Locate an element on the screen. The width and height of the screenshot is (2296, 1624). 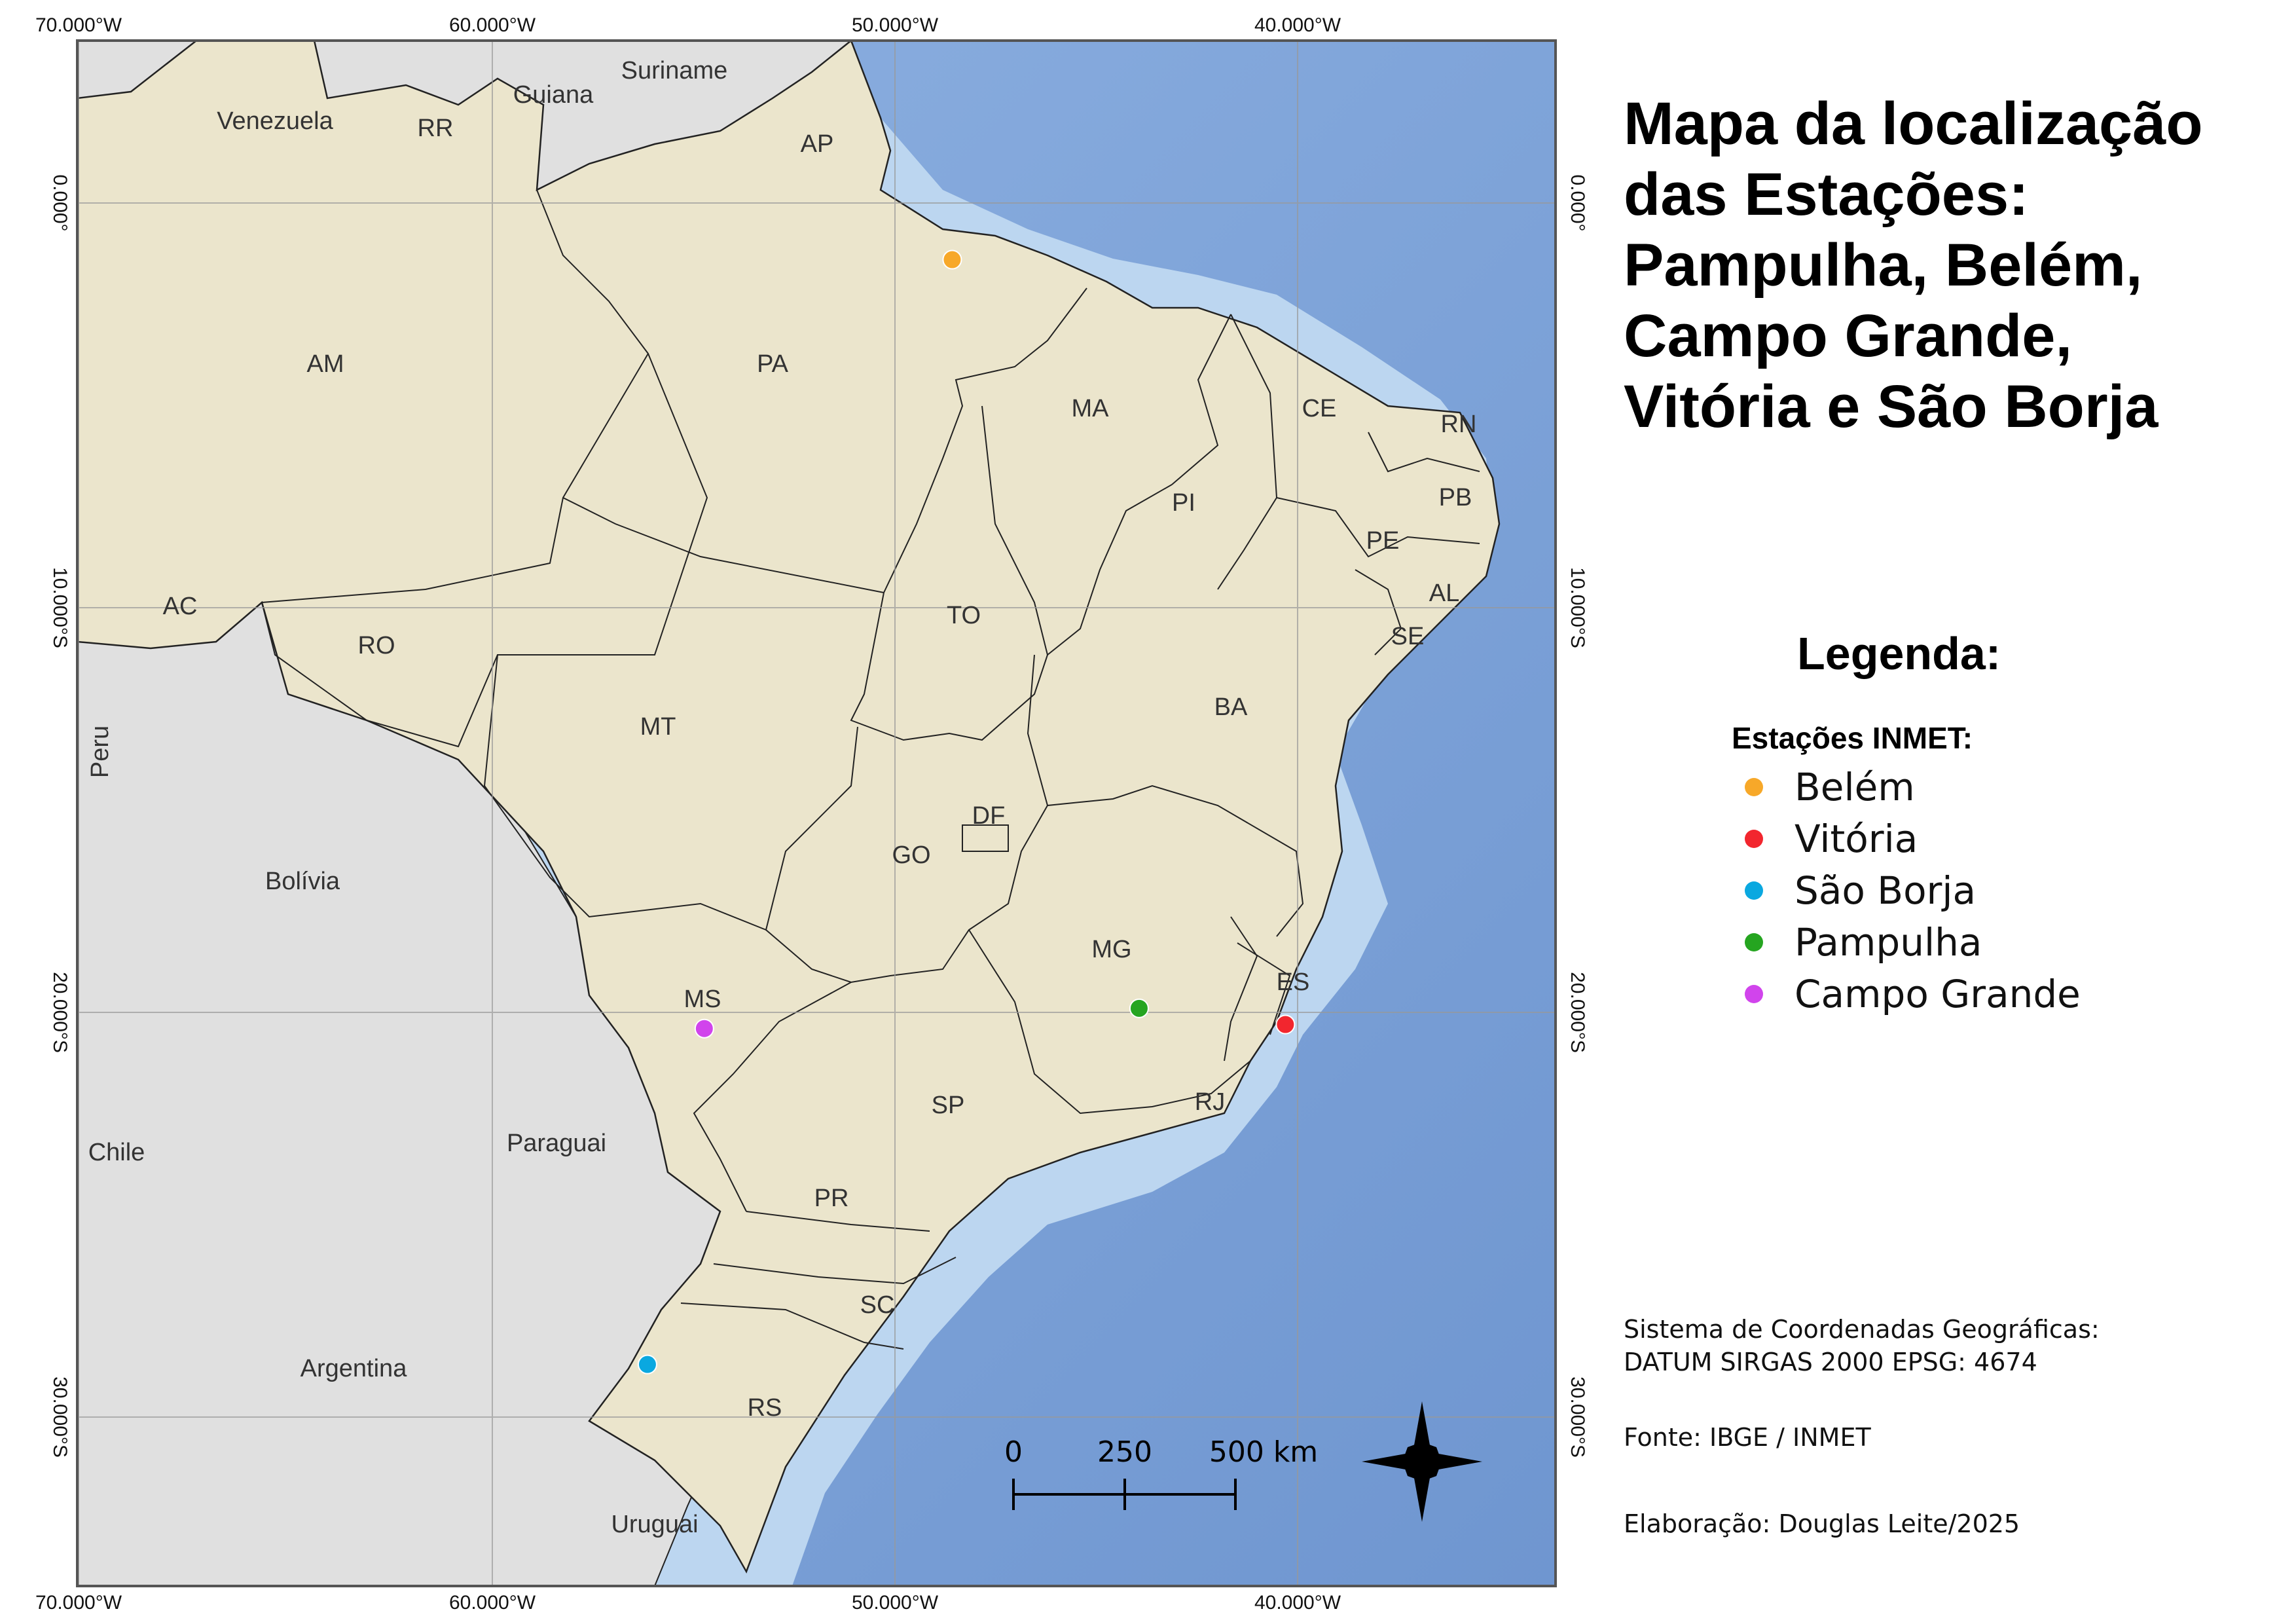
country-label: Suriname is located at coordinates (674, 70).